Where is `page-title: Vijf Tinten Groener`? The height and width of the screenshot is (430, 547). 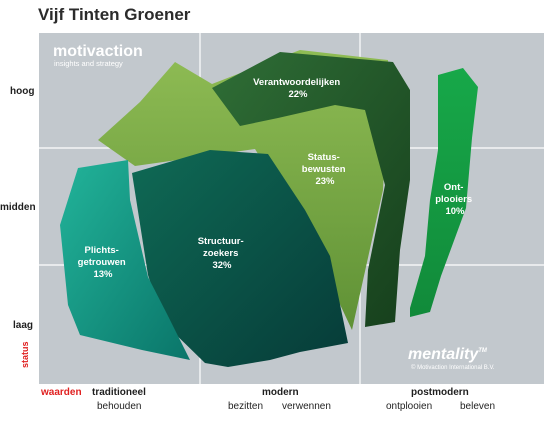
page-title: Vijf Tinten Groener is located at coordinates (114, 14).